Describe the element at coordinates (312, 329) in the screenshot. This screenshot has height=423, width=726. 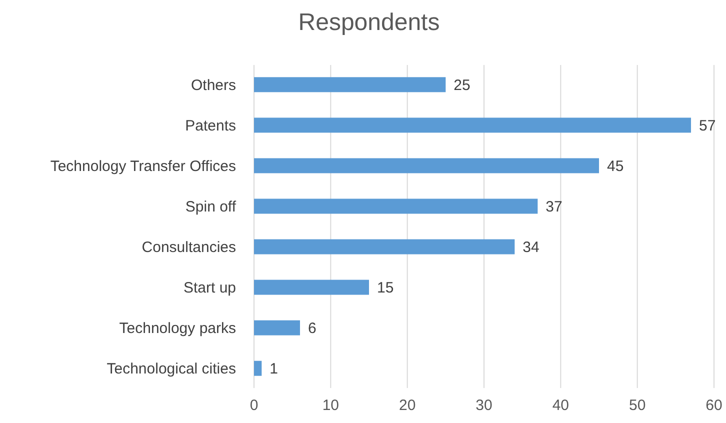
I see `data-label: 6` at that location.